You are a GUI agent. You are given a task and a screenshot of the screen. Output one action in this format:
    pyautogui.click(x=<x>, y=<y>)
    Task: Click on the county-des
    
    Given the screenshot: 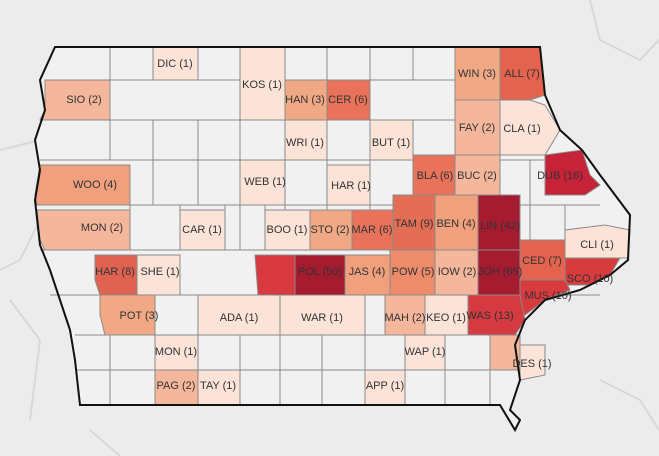 What is the action you would take?
    pyautogui.click(x=532, y=362)
    